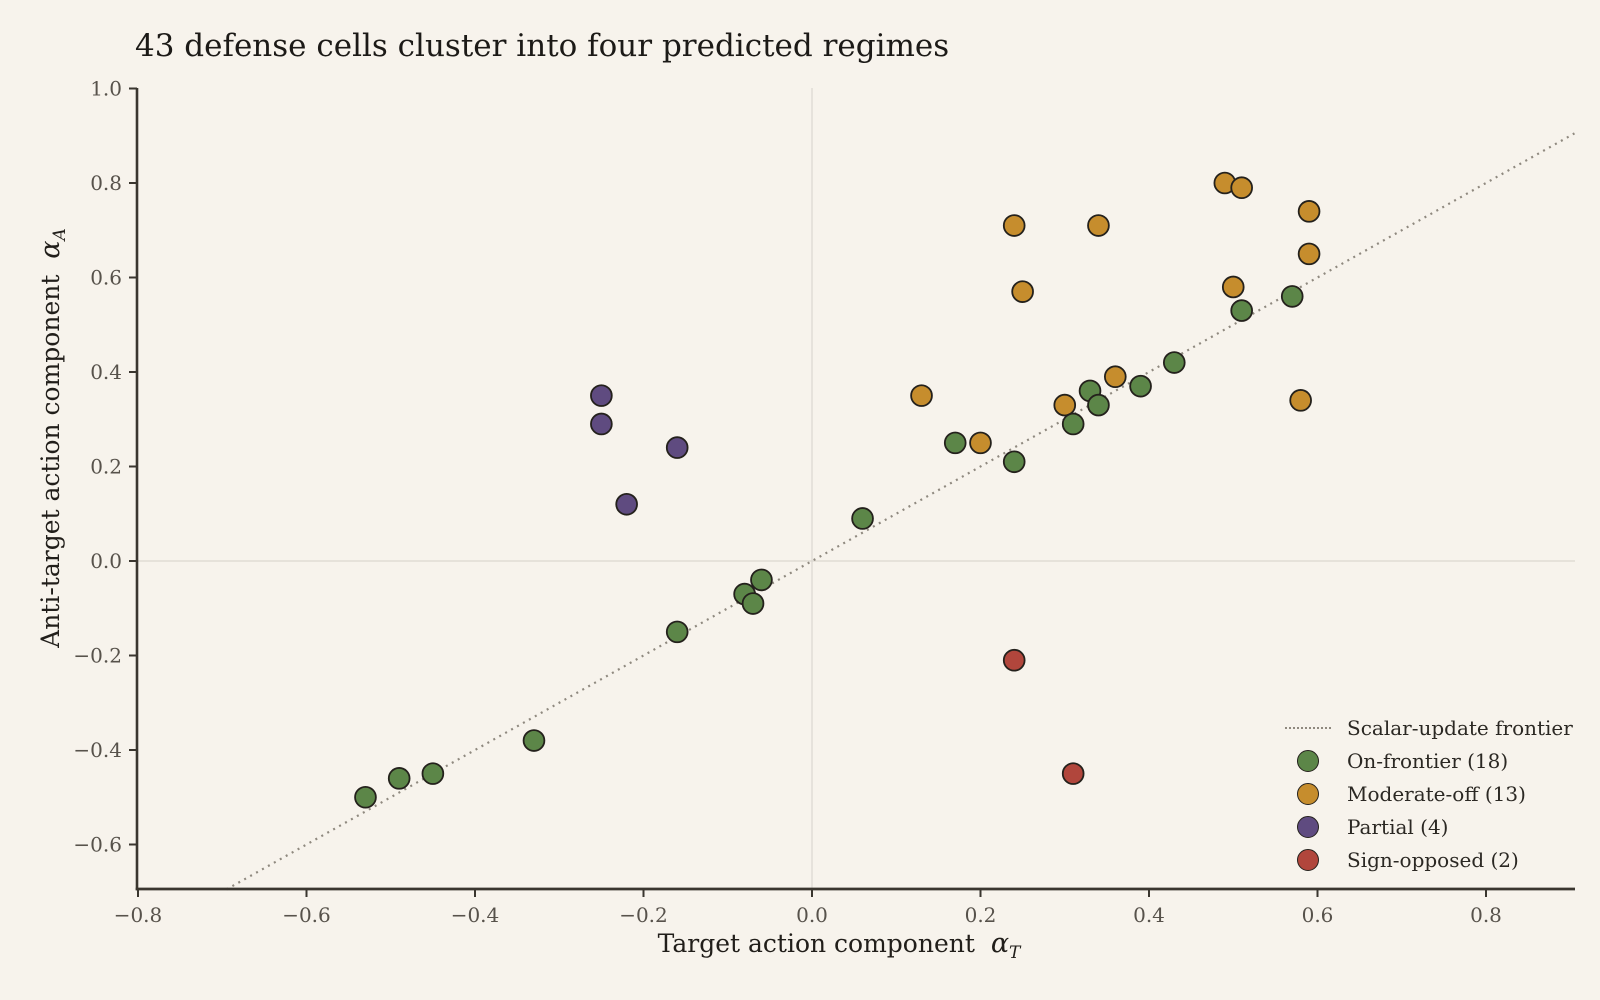 The height and width of the screenshot is (1000, 1600). I want to click on on-frontier-marker-swatch, so click(1308, 760).